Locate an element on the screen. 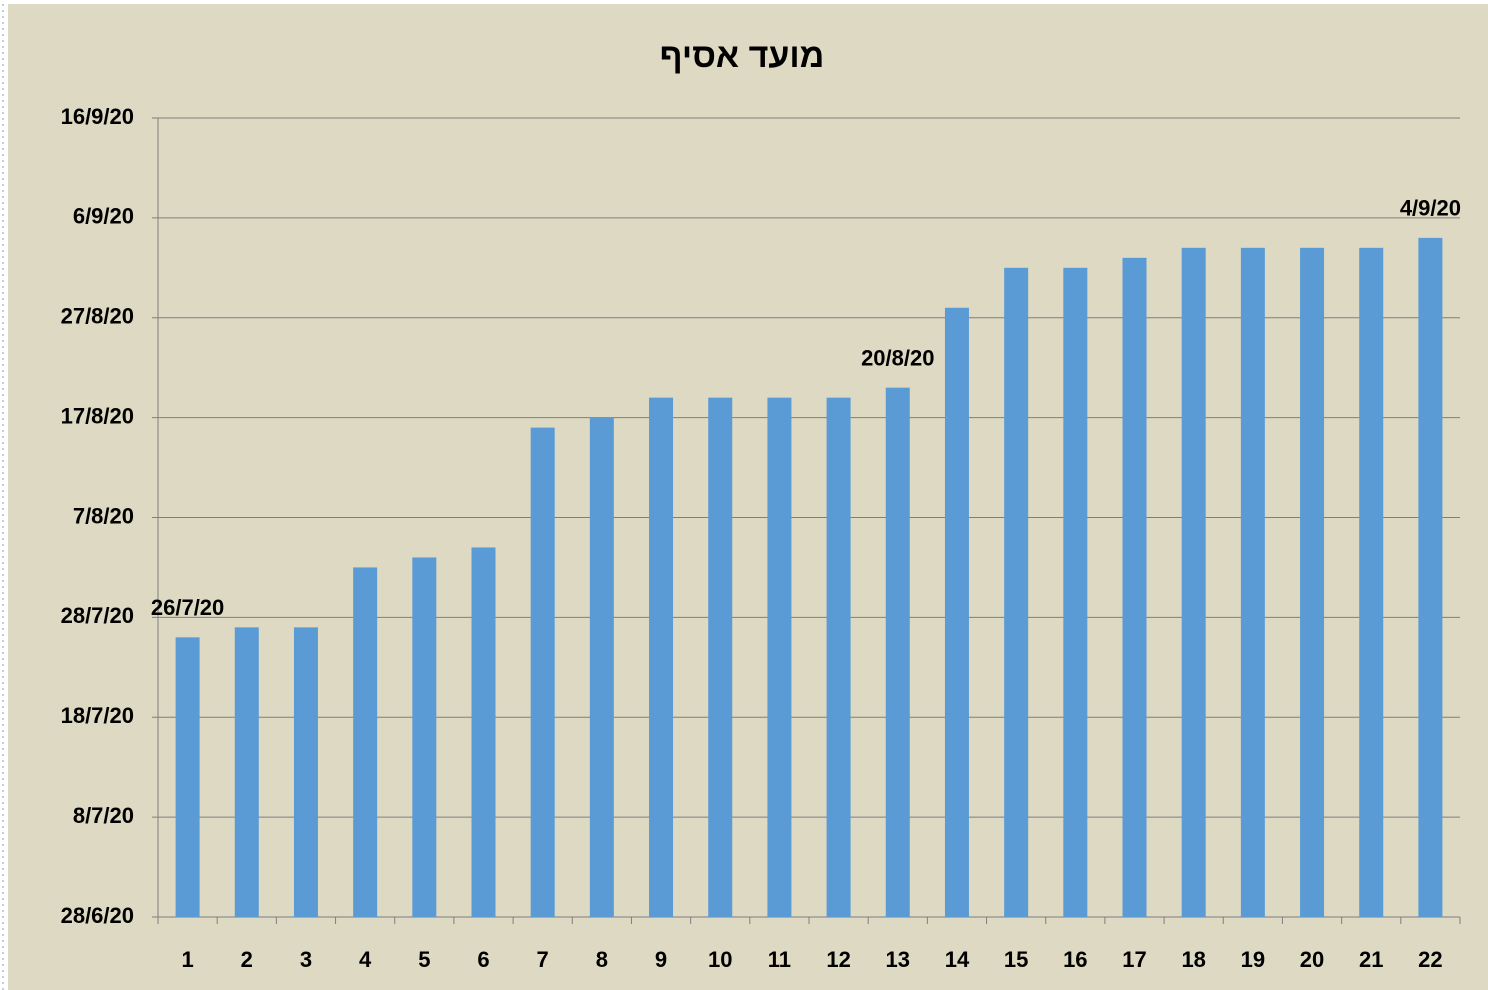  y-tick-label: 16/9/20 is located at coordinates (97, 116).